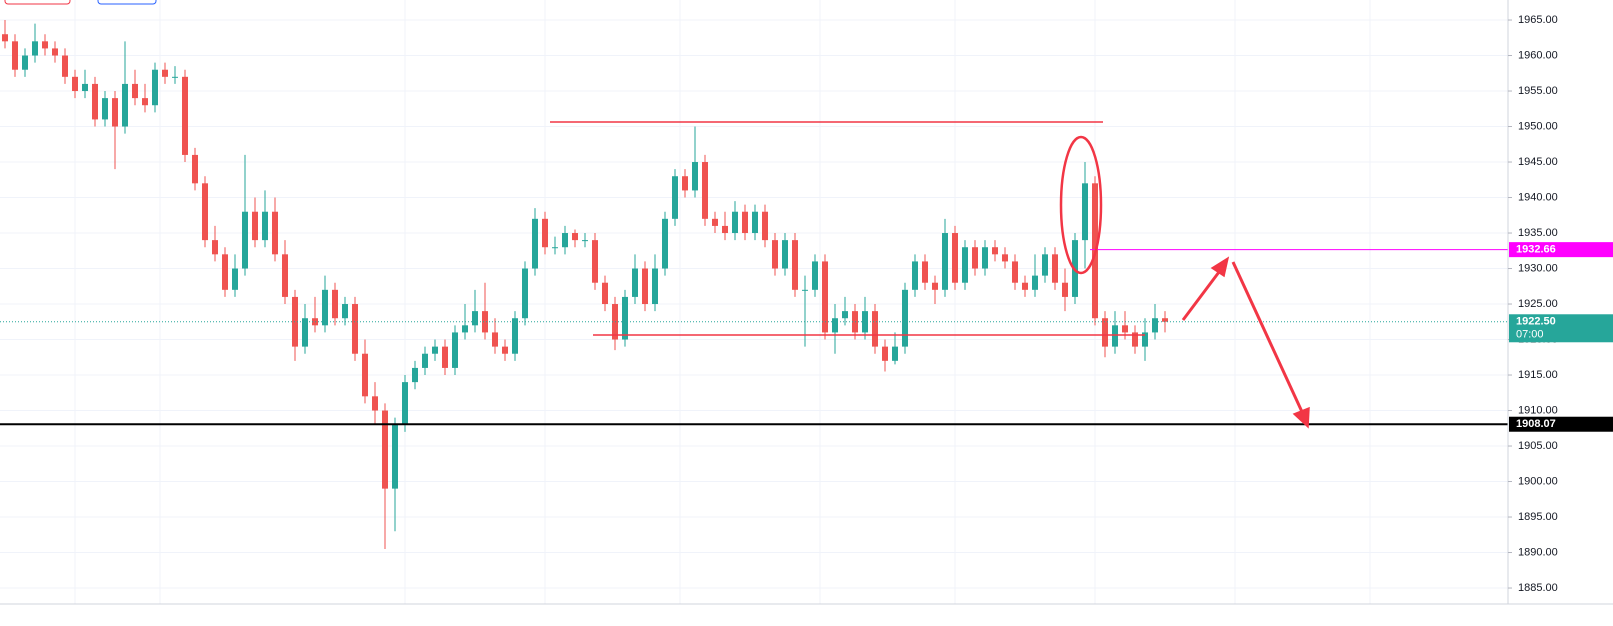 Image resolution: width=1613 pixels, height=626 pixels. Describe the element at coordinates (1538, 588) in the screenshot. I see `y-tick-label: 1885.00` at that location.